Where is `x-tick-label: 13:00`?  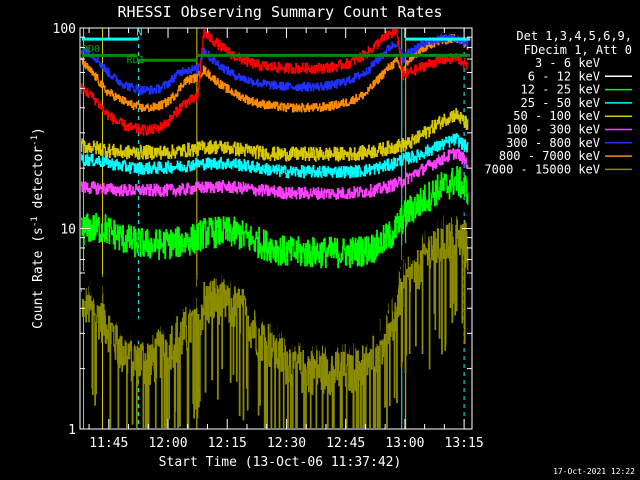
x-tick-label: 13:00 is located at coordinates (404, 443).